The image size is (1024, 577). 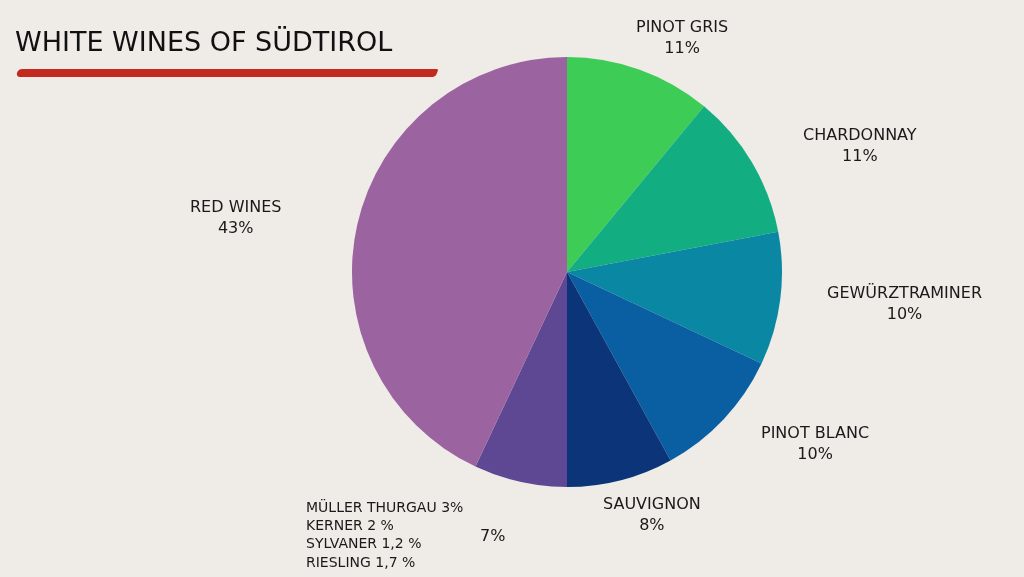 I want to click on slice-label: CHARDONNAY, so click(x=860, y=134).